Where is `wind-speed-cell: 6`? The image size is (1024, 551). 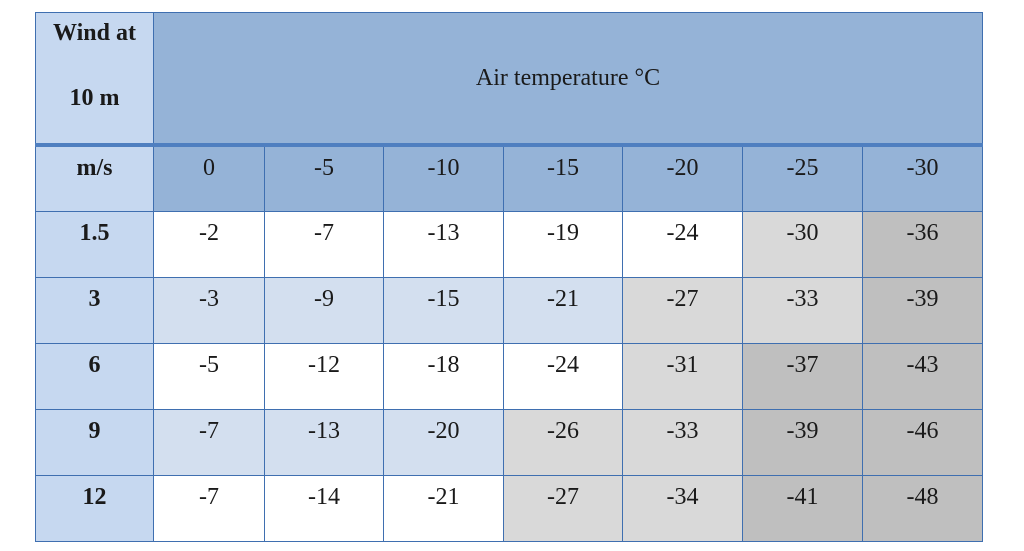
wind-speed-cell: 6 is located at coordinates (94, 376).